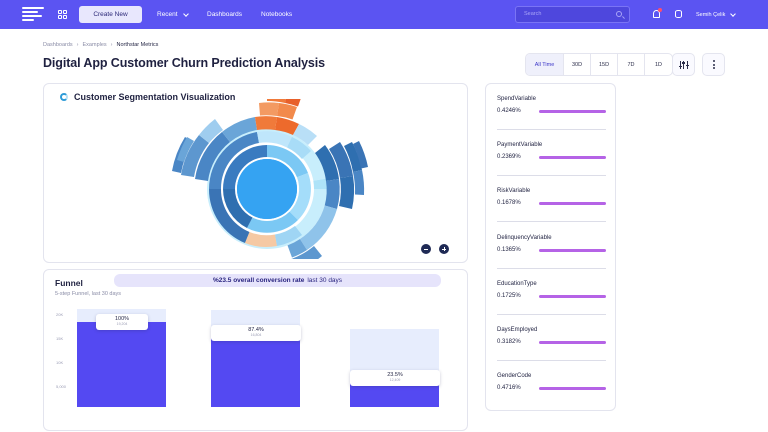  I want to click on time-range-selector: All Time 30D 15D 7D 1D, so click(599, 64).